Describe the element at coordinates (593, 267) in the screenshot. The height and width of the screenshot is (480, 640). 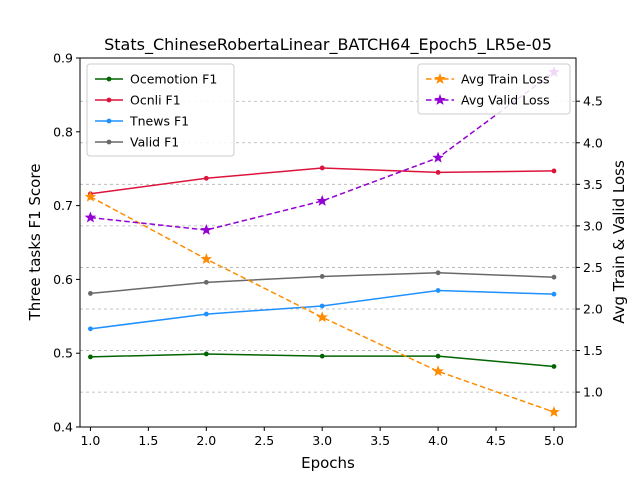
I see `y2-tick-label: 2.5` at that location.